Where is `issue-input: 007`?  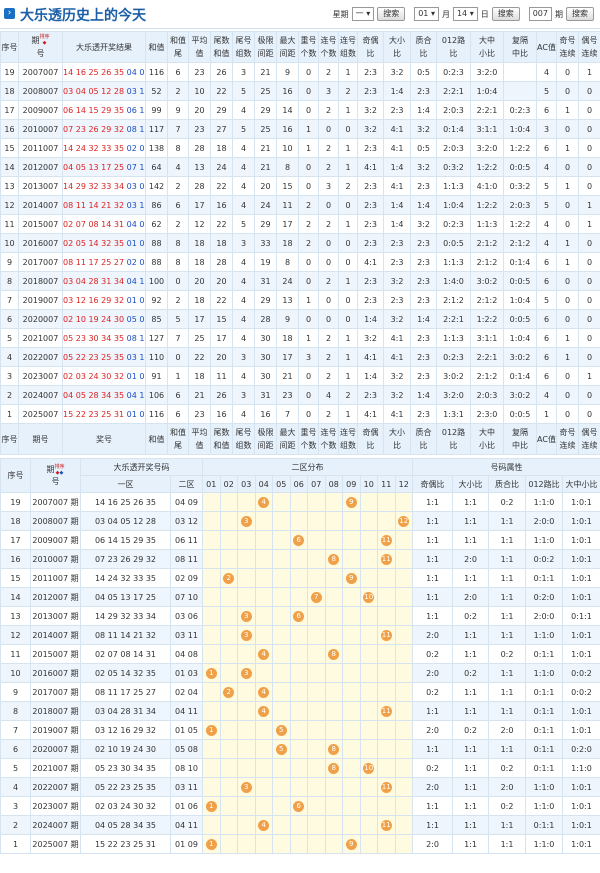 issue-input: 007 is located at coordinates (540, 14).